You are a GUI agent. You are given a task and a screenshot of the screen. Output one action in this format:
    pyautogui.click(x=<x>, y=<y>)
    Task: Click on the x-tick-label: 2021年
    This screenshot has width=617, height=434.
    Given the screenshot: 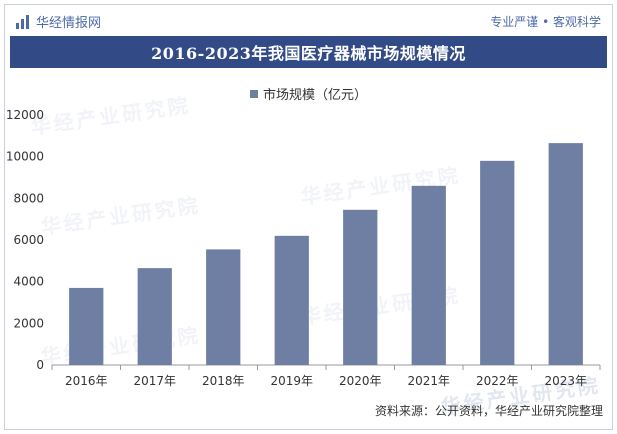 What is the action you would take?
    pyautogui.click(x=428, y=381)
    